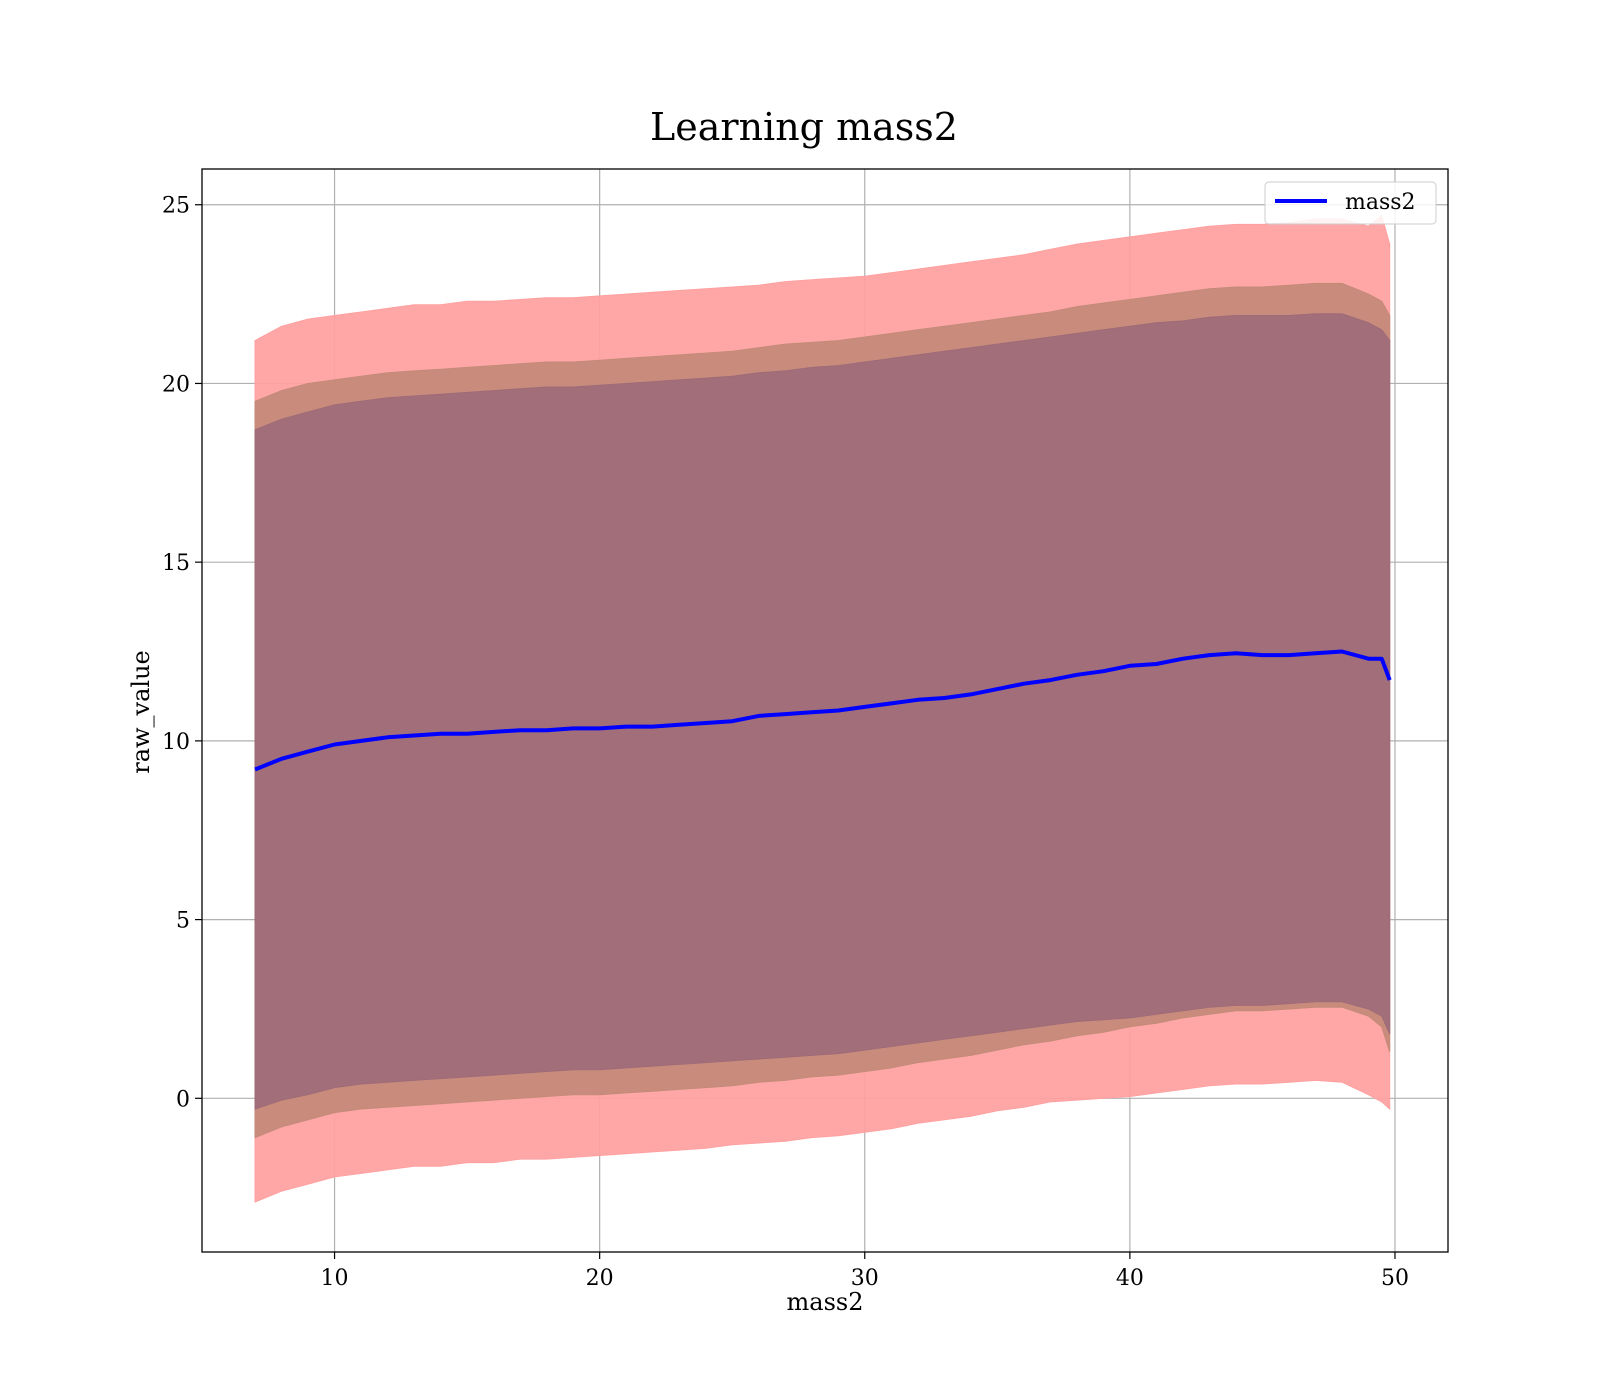  I want to click on data-lines, so click(823, 710).